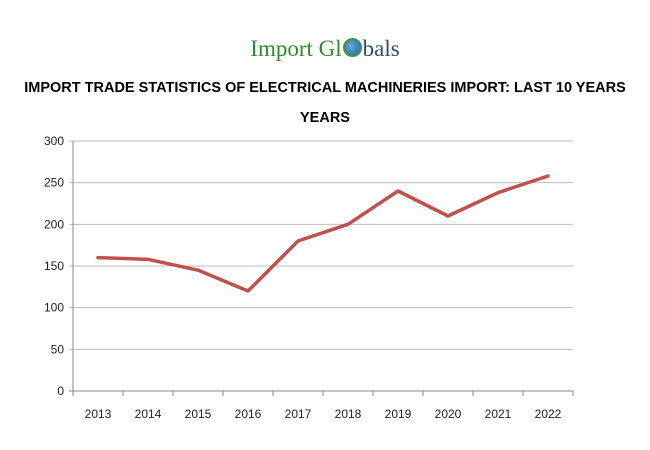 The height and width of the screenshot is (450, 650). Describe the element at coordinates (54, 266) in the screenshot. I see `y-tick-label: 150` at that location.